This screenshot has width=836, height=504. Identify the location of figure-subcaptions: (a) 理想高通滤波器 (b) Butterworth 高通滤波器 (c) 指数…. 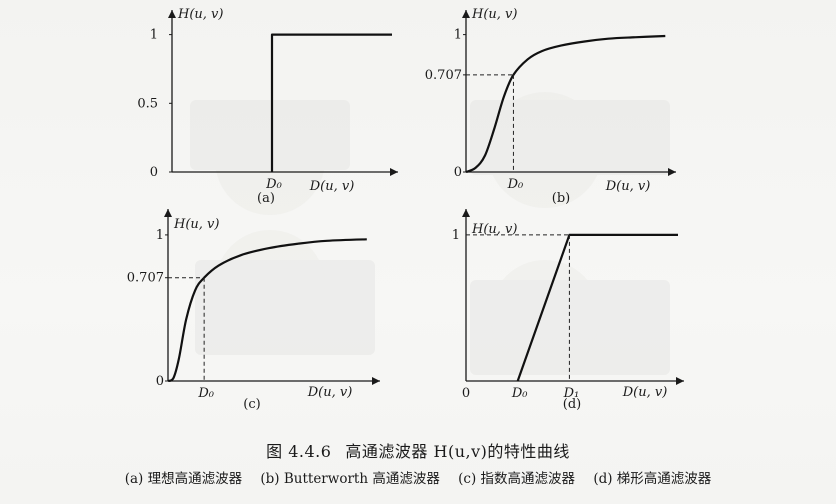
(418, 477).